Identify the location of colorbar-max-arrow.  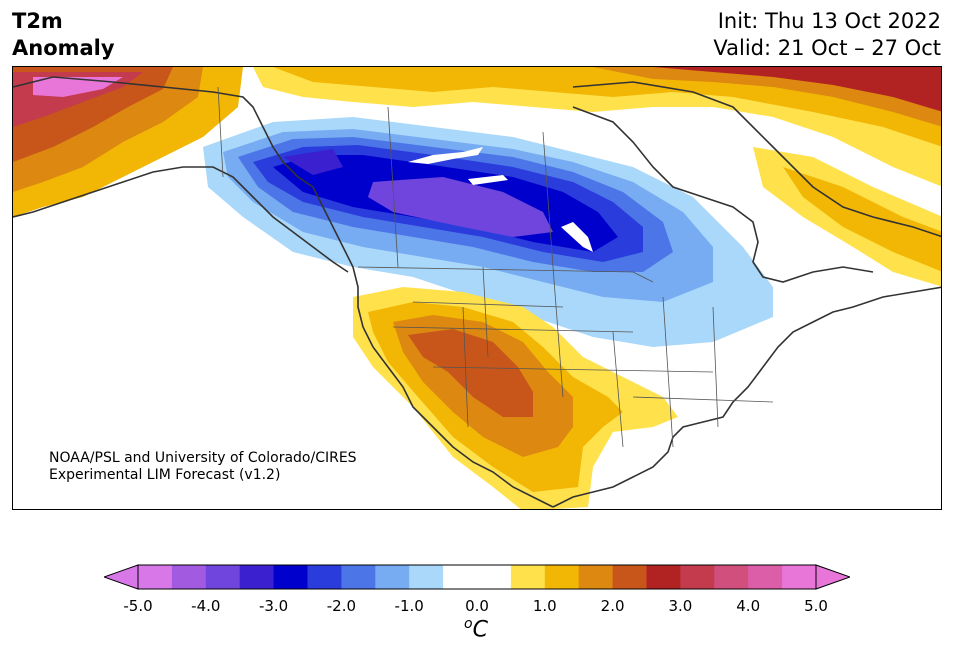
(832, 577).